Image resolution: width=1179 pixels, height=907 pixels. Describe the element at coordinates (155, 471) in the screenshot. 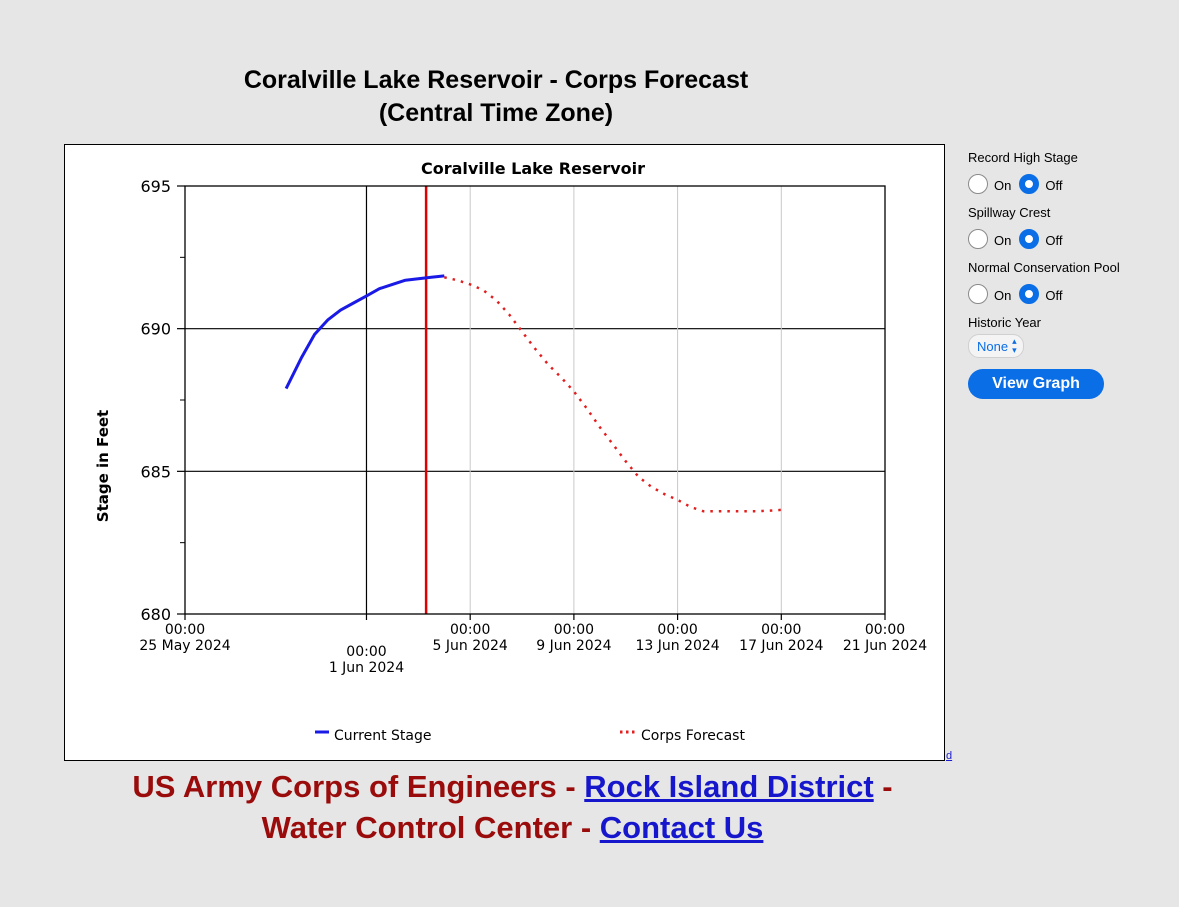

I see `y-tick-label: 685` at that location.